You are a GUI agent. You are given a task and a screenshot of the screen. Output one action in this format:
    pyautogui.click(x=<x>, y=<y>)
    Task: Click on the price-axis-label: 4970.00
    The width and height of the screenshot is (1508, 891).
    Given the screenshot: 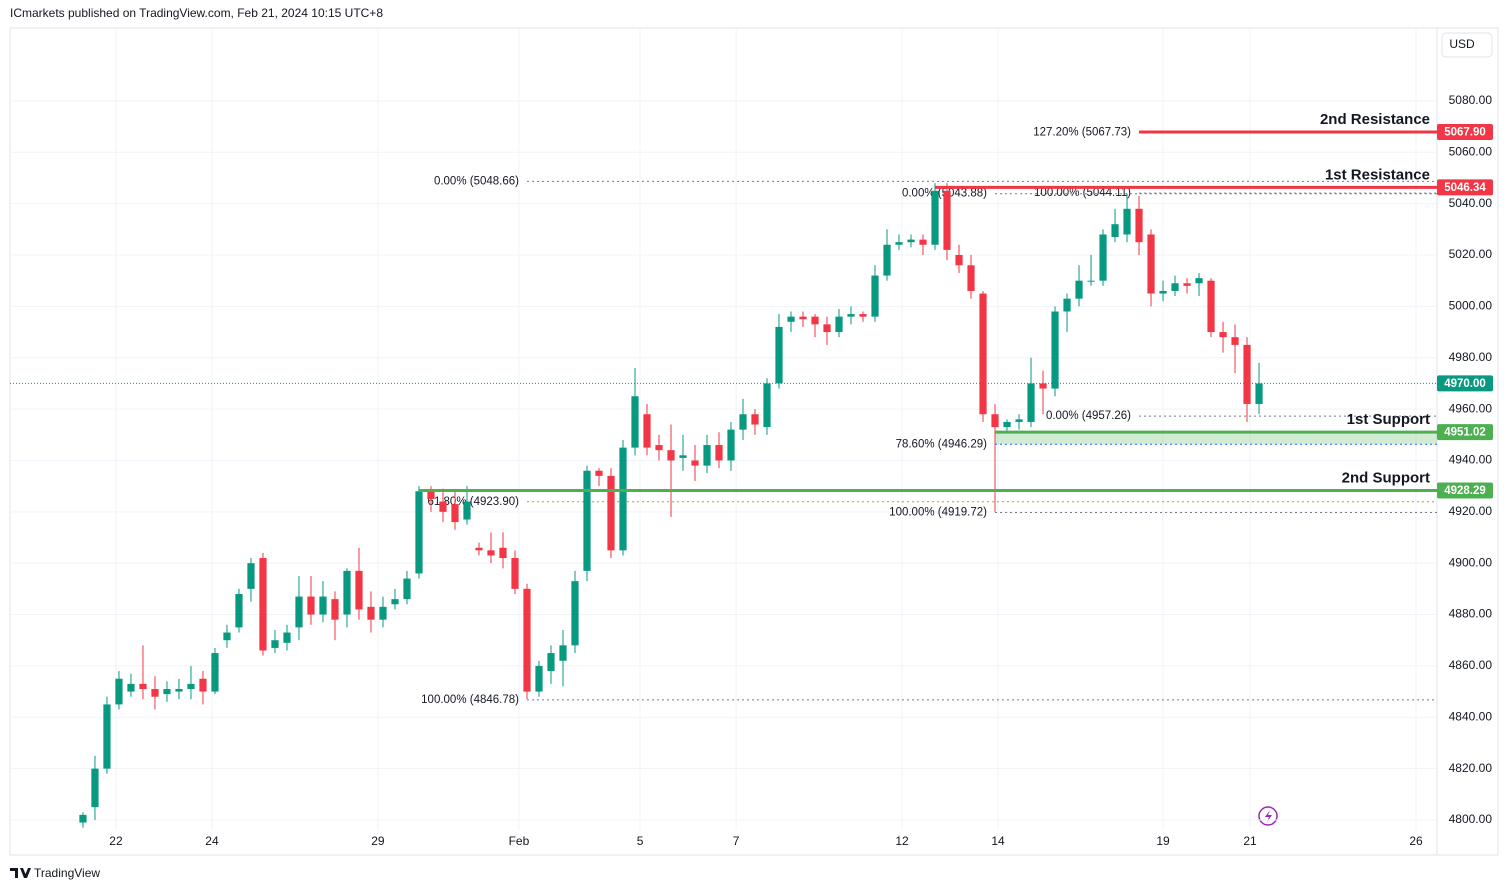 What is the action you would take?
    pyautogui.click(x=1465, y=384)
    